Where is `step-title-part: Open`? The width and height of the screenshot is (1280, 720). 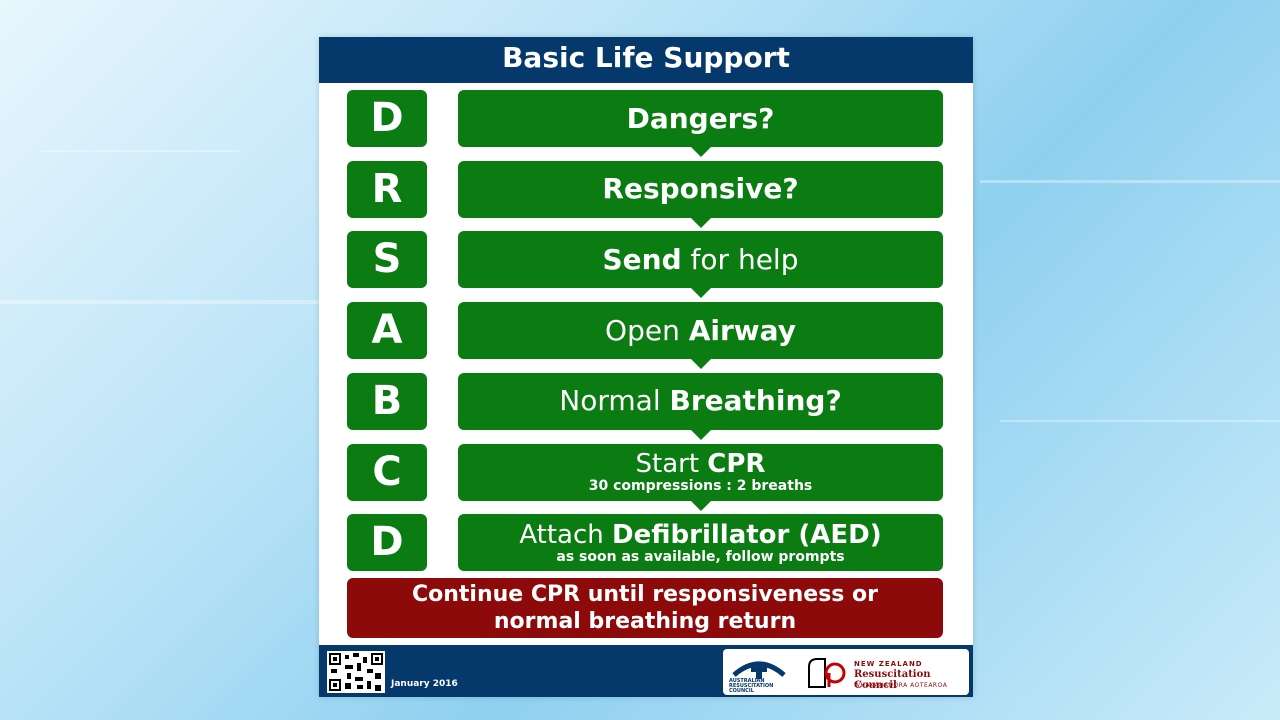
step-title-part: Open is located at coordinates (647, 330).